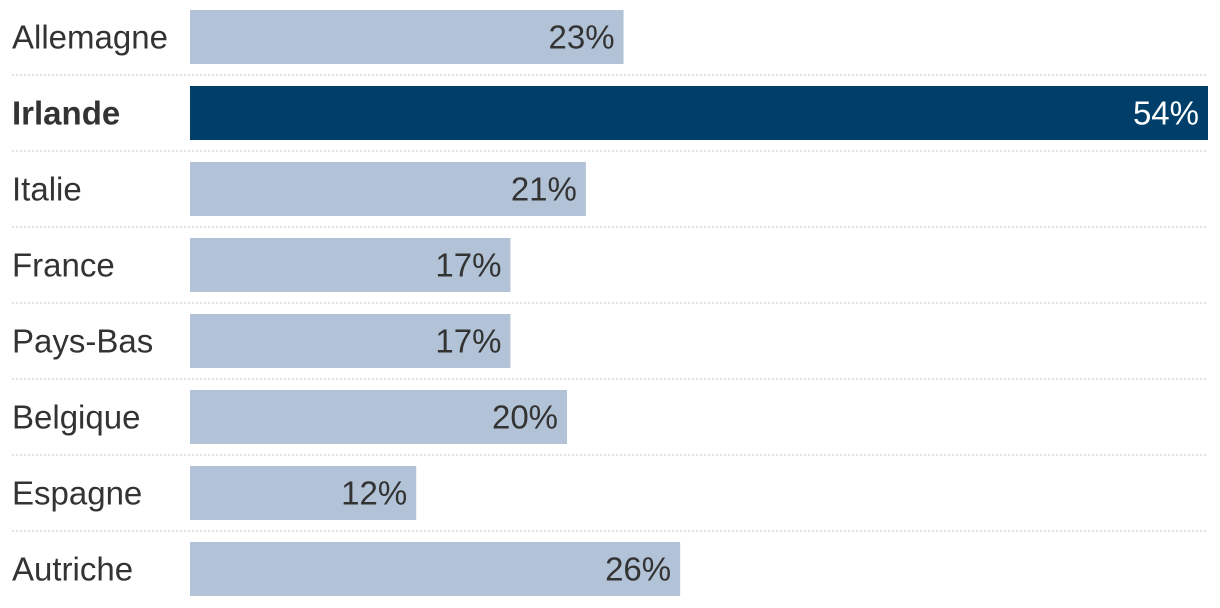 Image resolution: width=1220 pixels, height=608 pixels. Describe the element at coordinates (47, 189) in the screenshot. I see `category-label: Italie` at that location.